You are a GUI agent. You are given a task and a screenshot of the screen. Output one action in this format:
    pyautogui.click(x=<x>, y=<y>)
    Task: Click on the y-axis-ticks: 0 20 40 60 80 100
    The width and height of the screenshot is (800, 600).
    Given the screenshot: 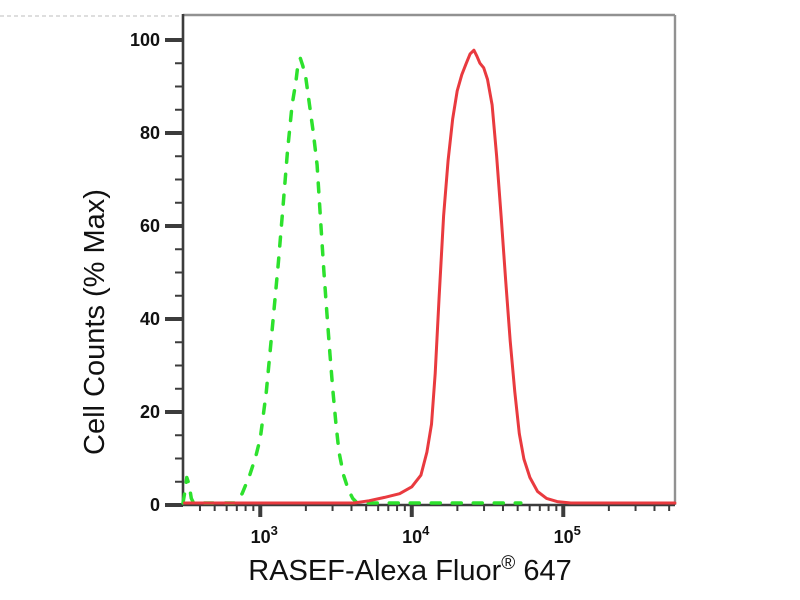 What is the action you would take?
    pyautogui.click(x=156, y=272)
    